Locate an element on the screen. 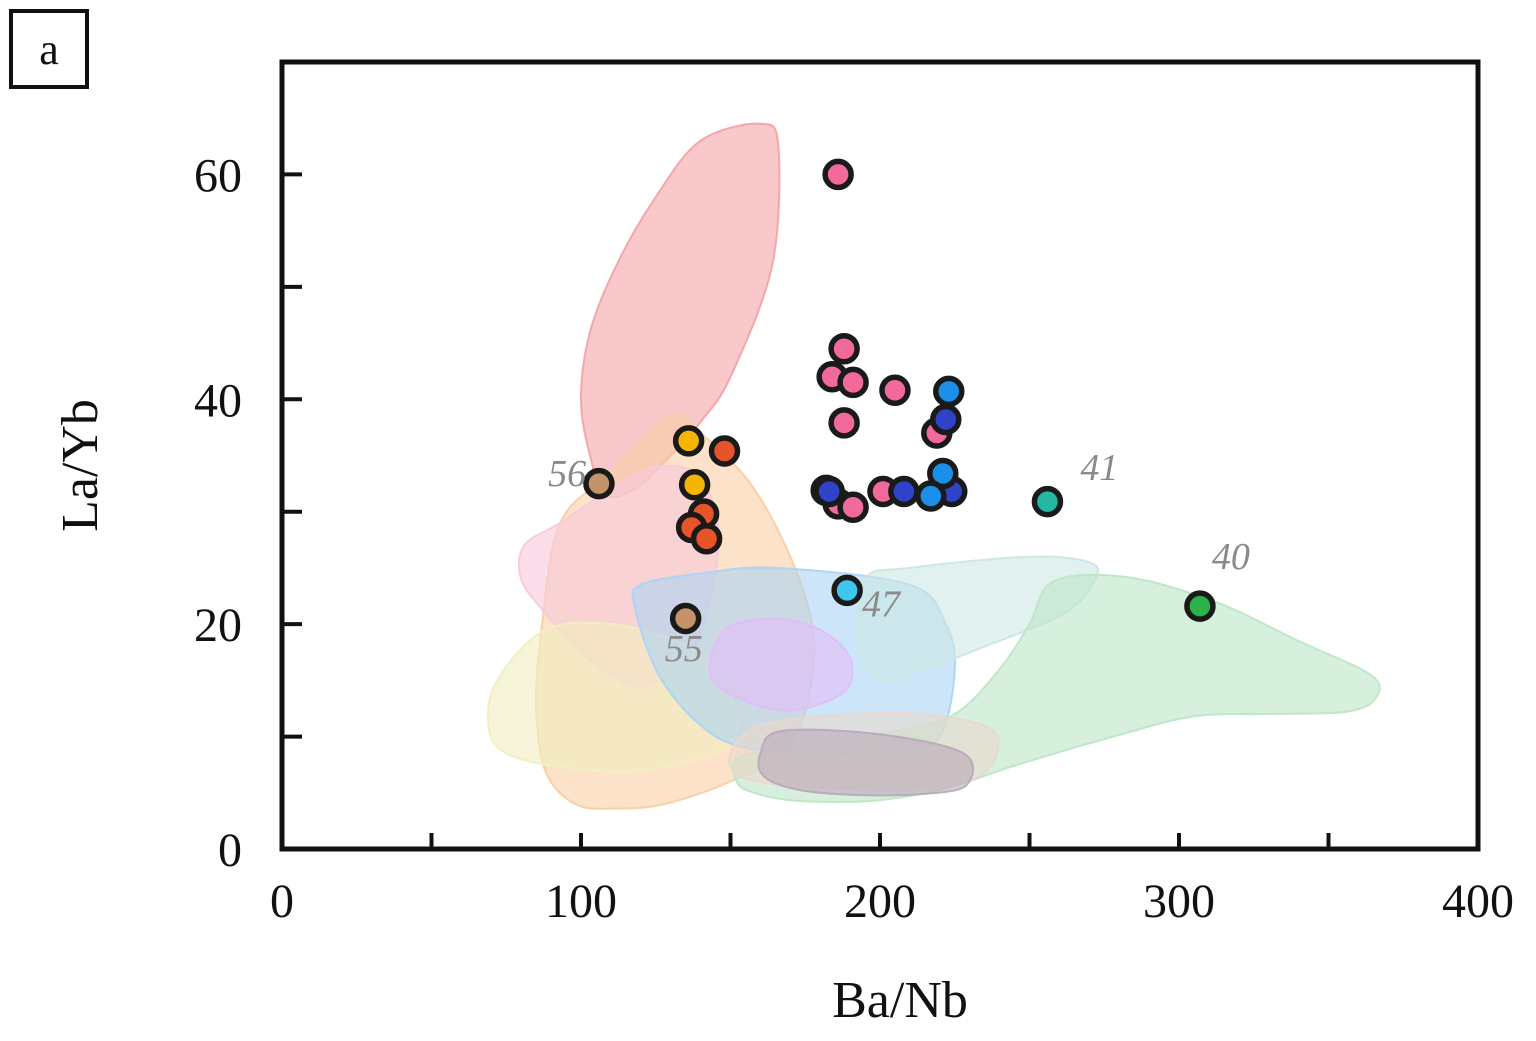  annotation-47: 47 is located at coordinates (882, 604).